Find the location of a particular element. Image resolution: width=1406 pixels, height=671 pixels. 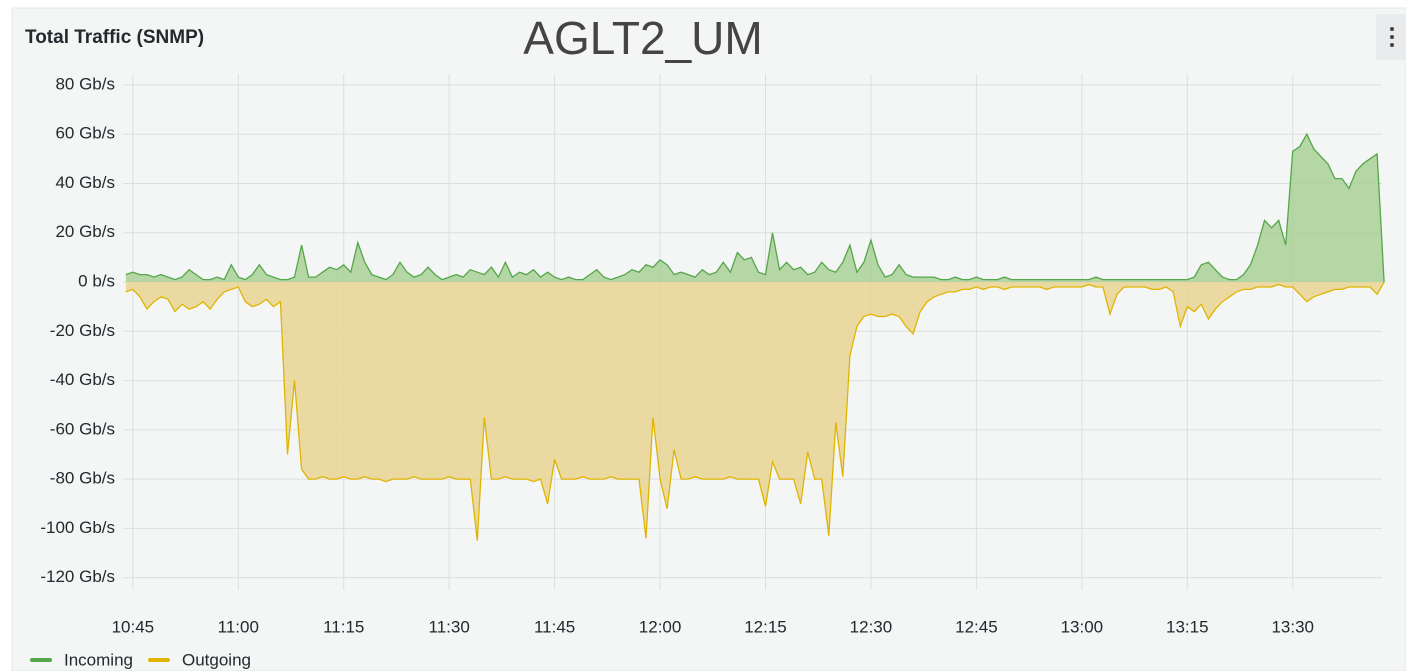

legend-label: Incoming is located at coordinates (98, 659).